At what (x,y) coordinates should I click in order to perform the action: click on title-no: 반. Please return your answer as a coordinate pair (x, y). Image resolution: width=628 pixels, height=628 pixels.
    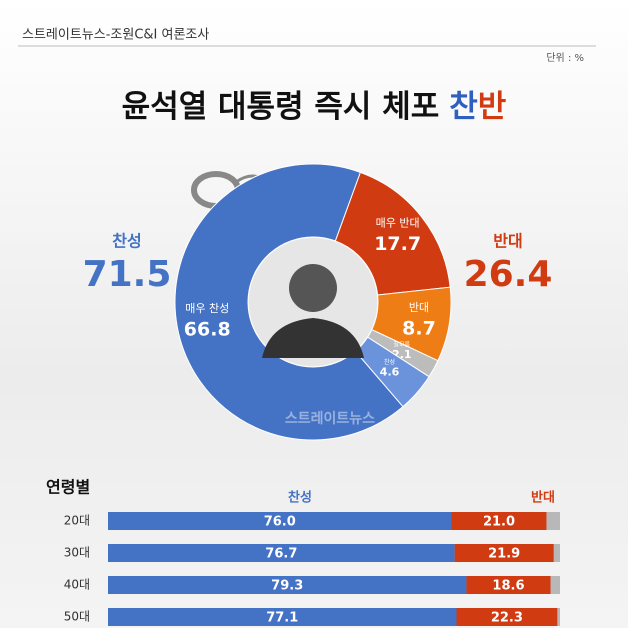
    Looking at the image, I should click on (492, 107).